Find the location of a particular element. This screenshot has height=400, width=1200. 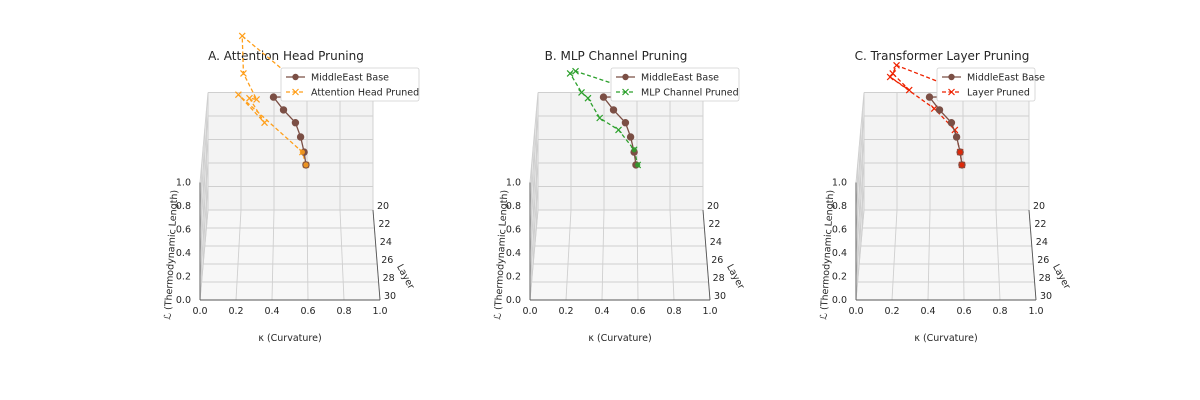

legend: MiddleEast Base MLP Channel Pruned is located at coordinates (675, 84).